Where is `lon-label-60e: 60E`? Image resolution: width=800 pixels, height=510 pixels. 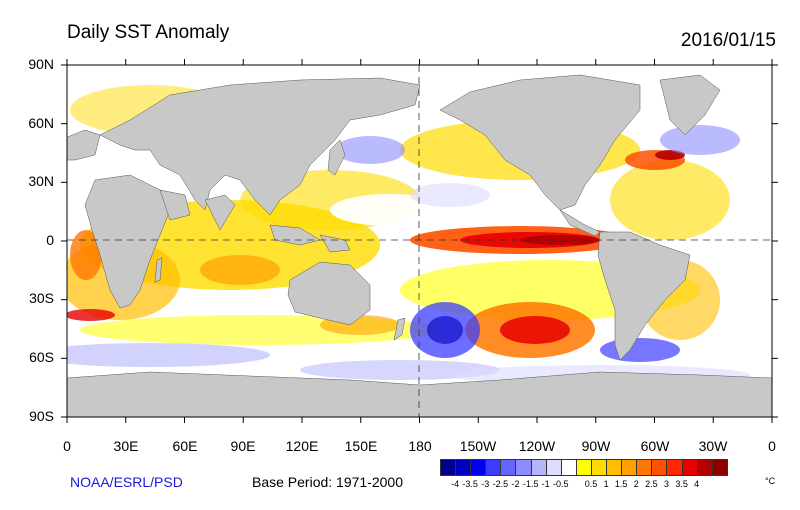
lon-label-60e: 60E is located at coordinates (185, 446).